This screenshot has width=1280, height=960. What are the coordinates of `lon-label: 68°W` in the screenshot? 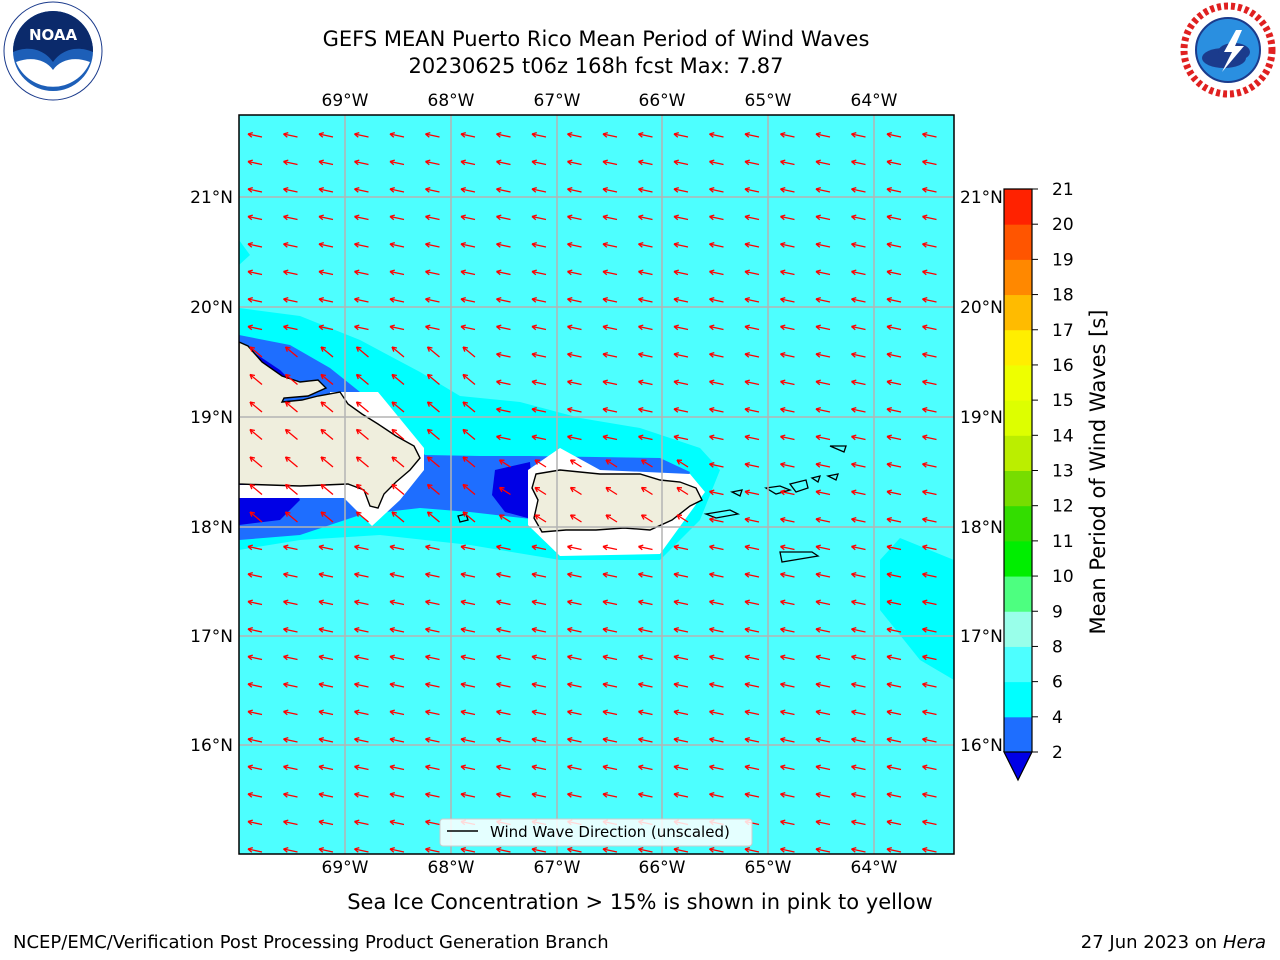 It's located at (451, 101).